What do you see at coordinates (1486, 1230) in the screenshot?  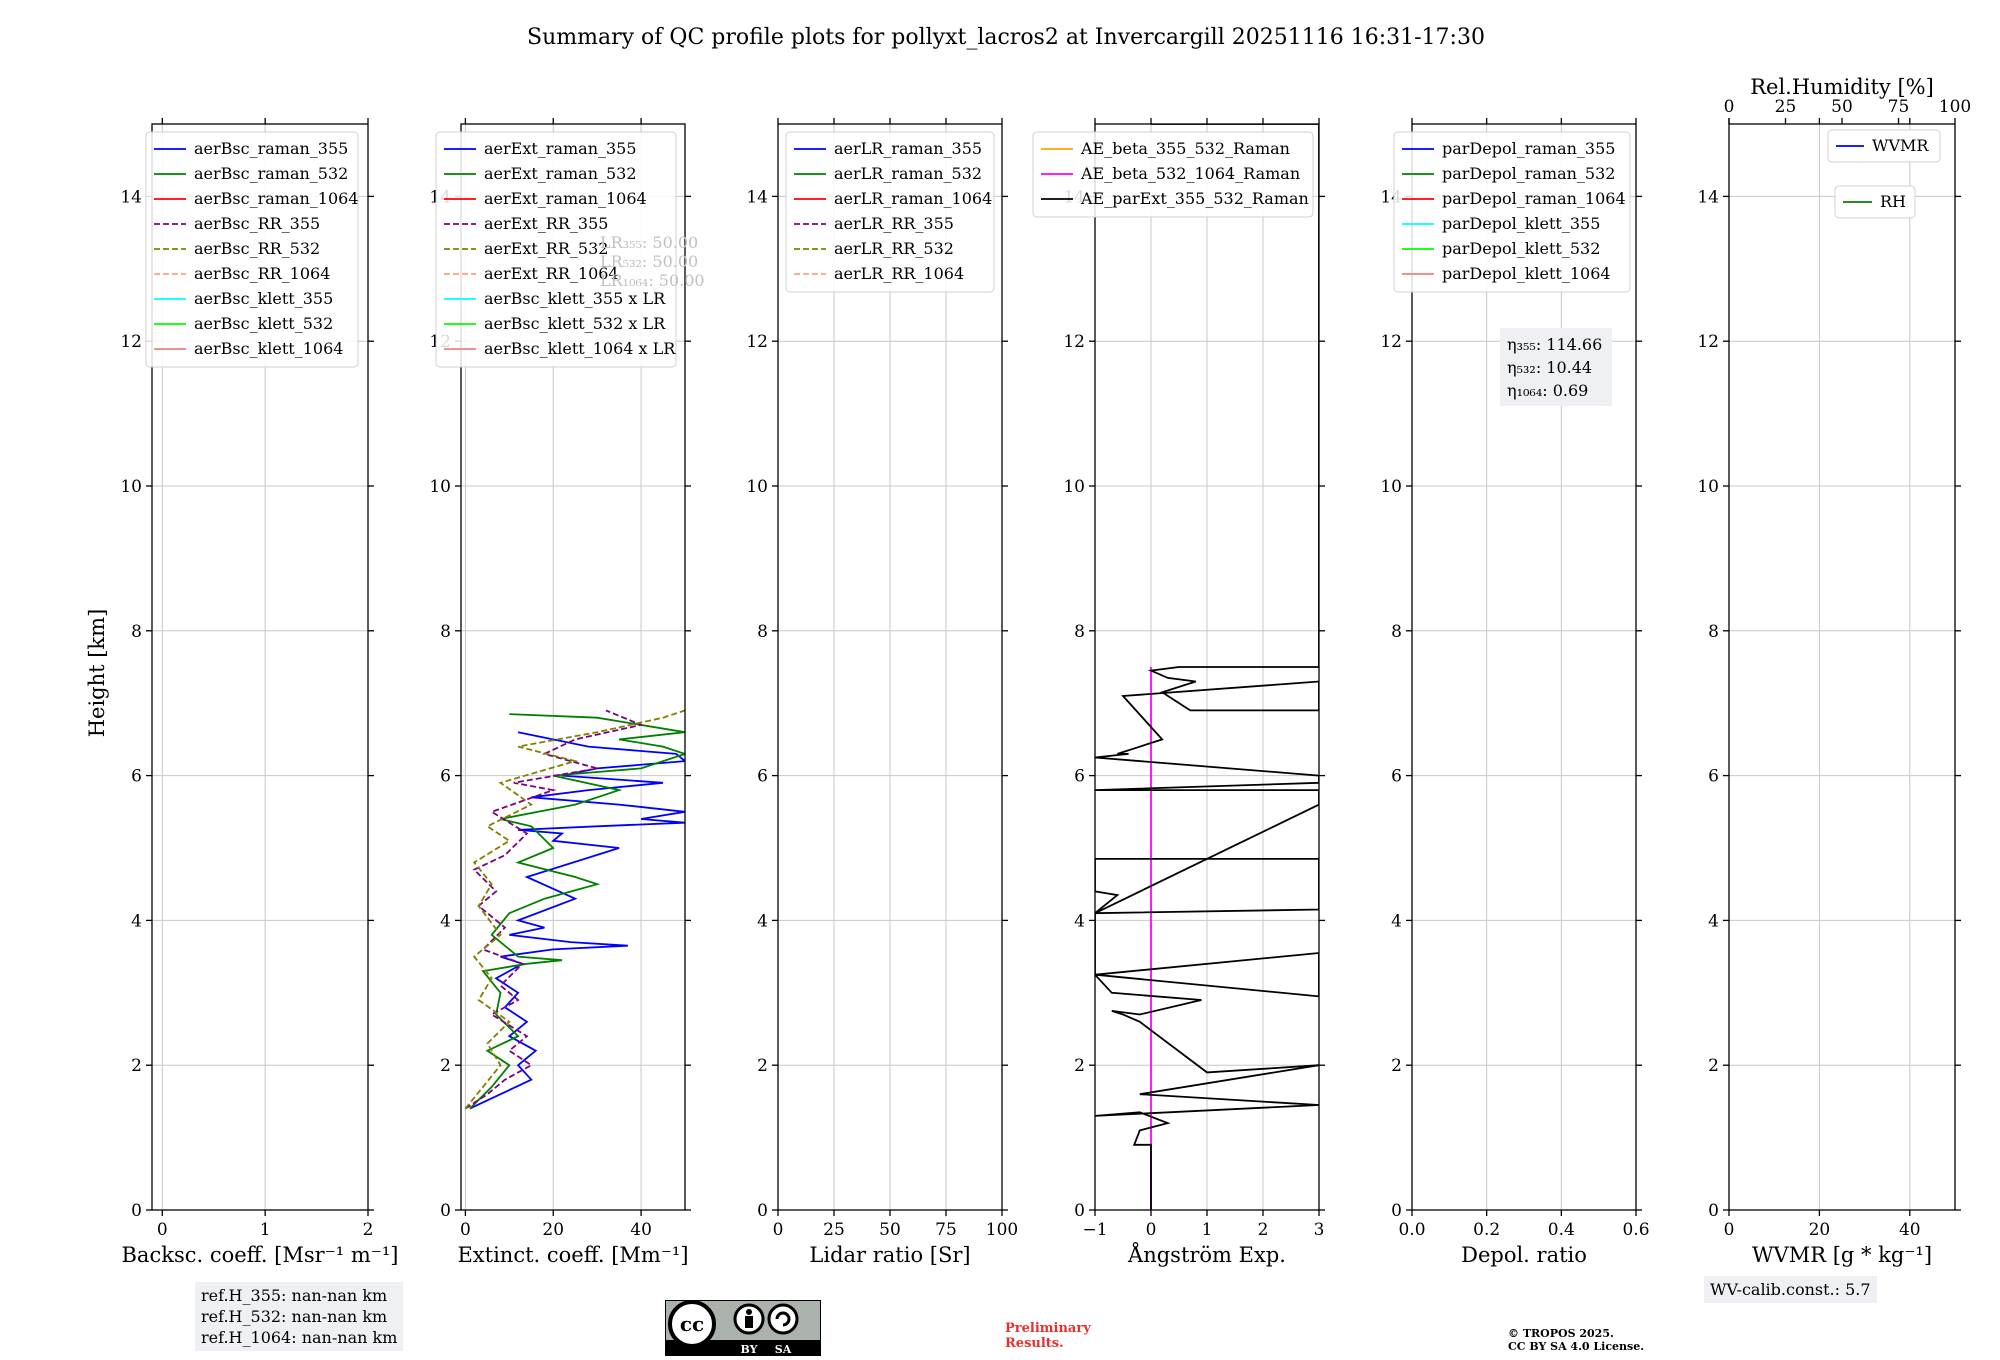 I see `x-tick-label: 0.2` at bounding box center [1486, 1230].